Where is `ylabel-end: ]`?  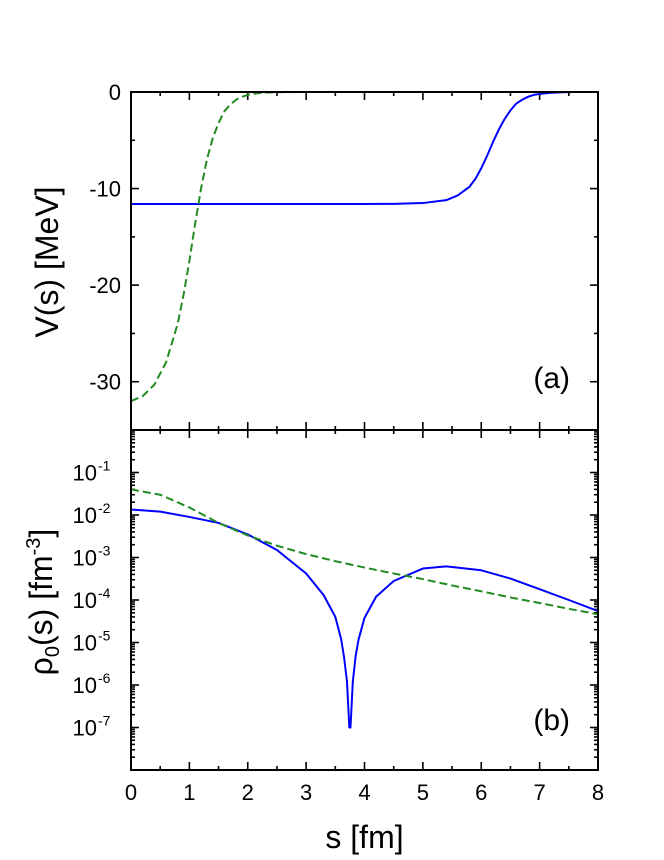 ylabel-end: ] is located at coordinates (41, 533).